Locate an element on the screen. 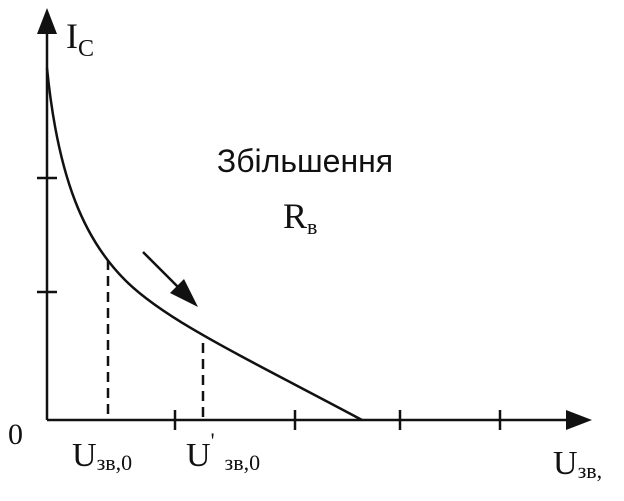 The width and height of the screenshot is (624, 501). prime: ' is located at coordinates (213, 440).